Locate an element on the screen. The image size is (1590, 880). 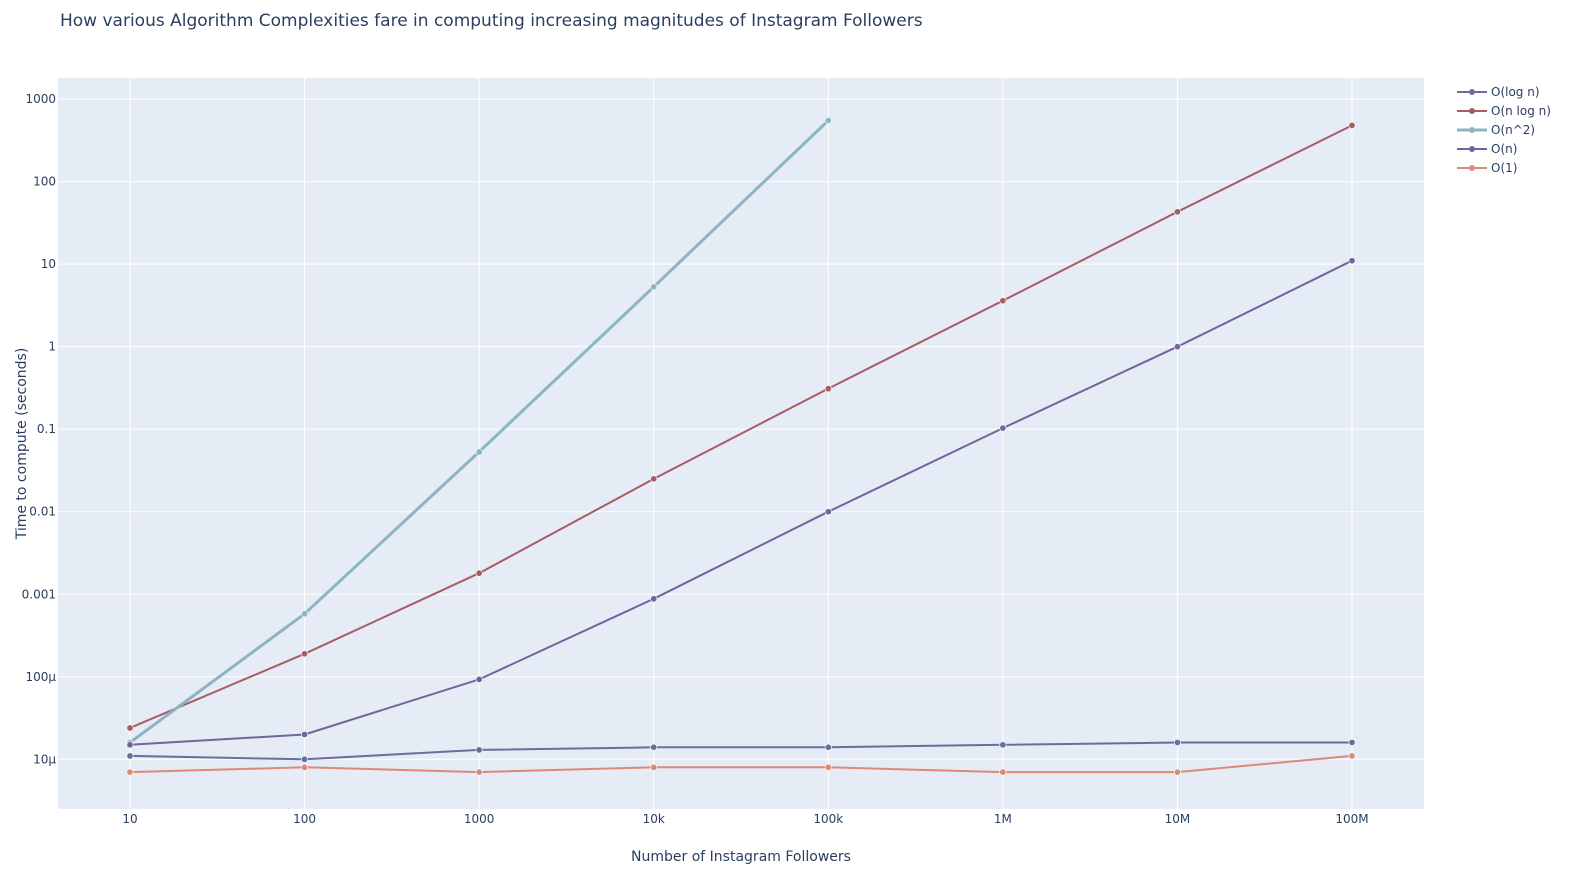
y-tick-label: 0.1 is located at coordinates (46, 429).